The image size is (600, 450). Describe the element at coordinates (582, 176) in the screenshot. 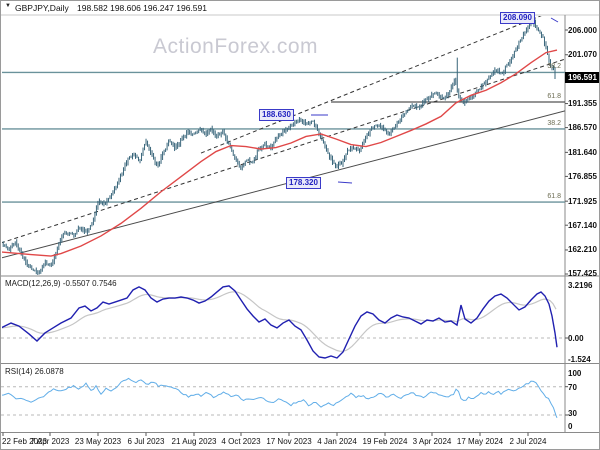

I see `price-axis-label: 176.855` at that location.